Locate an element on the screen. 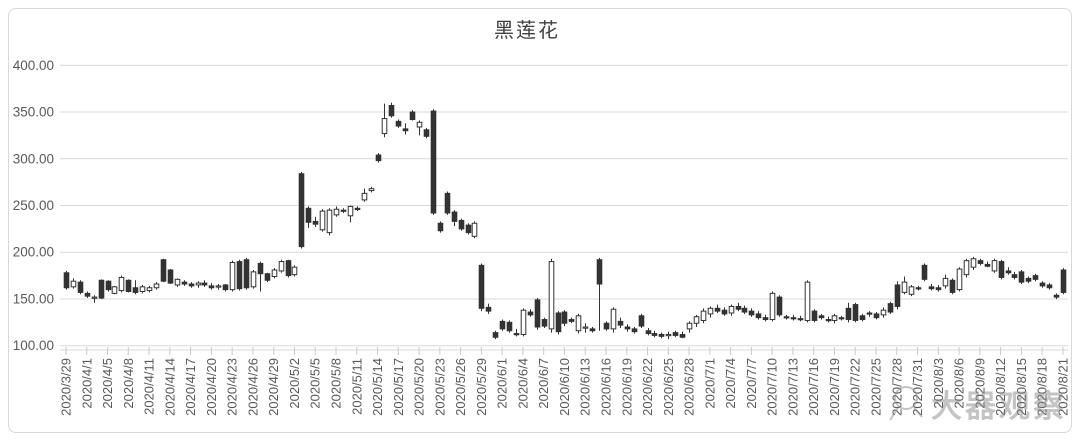 This screenshot has width=1080, height=442. y-axis-label: 100.00 is located at coordinates (33, 345).